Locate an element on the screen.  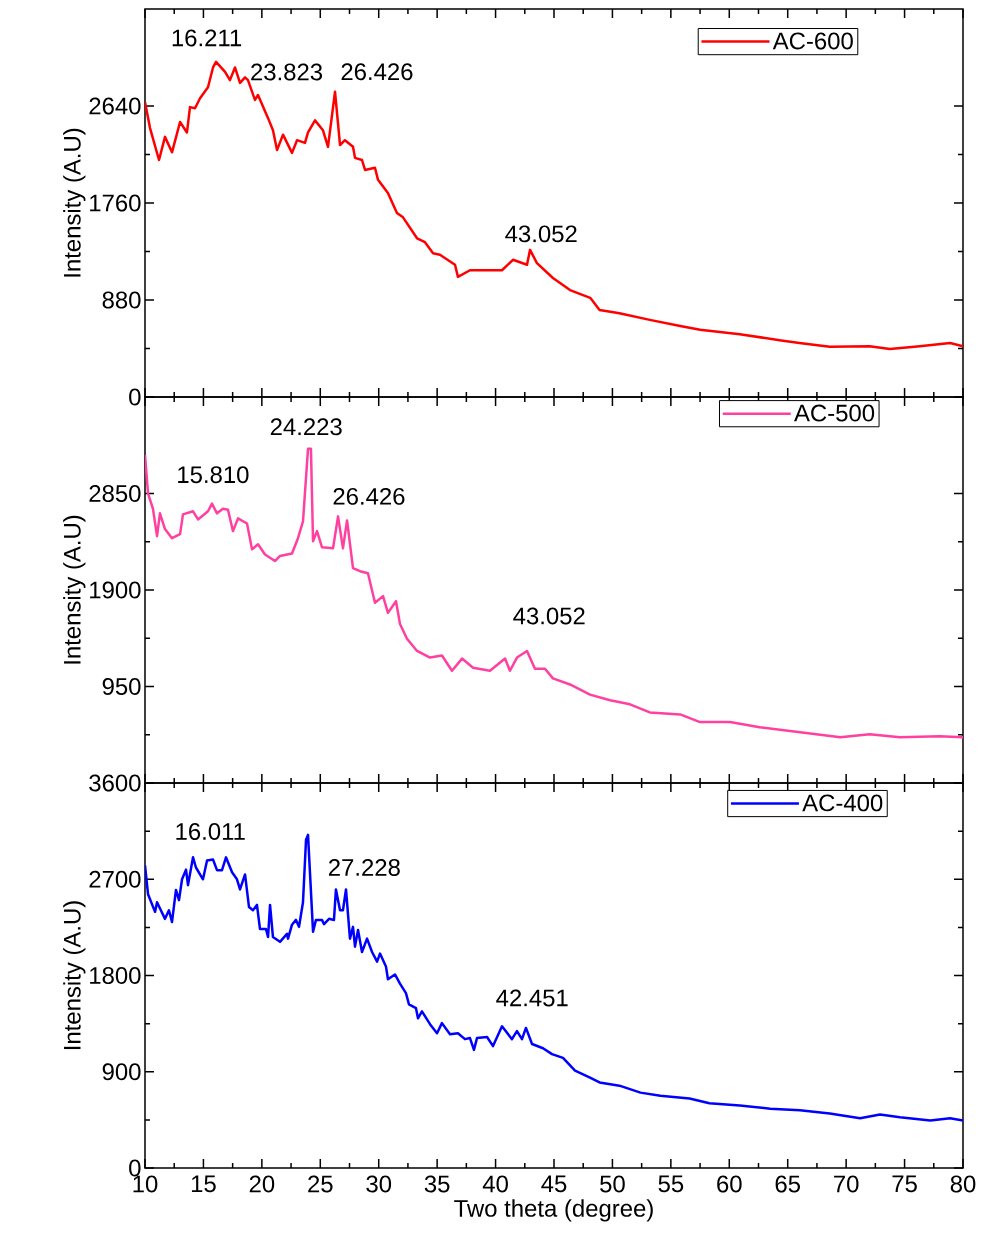
y-tick-label: 2640 is located at coordinates (115, 106).